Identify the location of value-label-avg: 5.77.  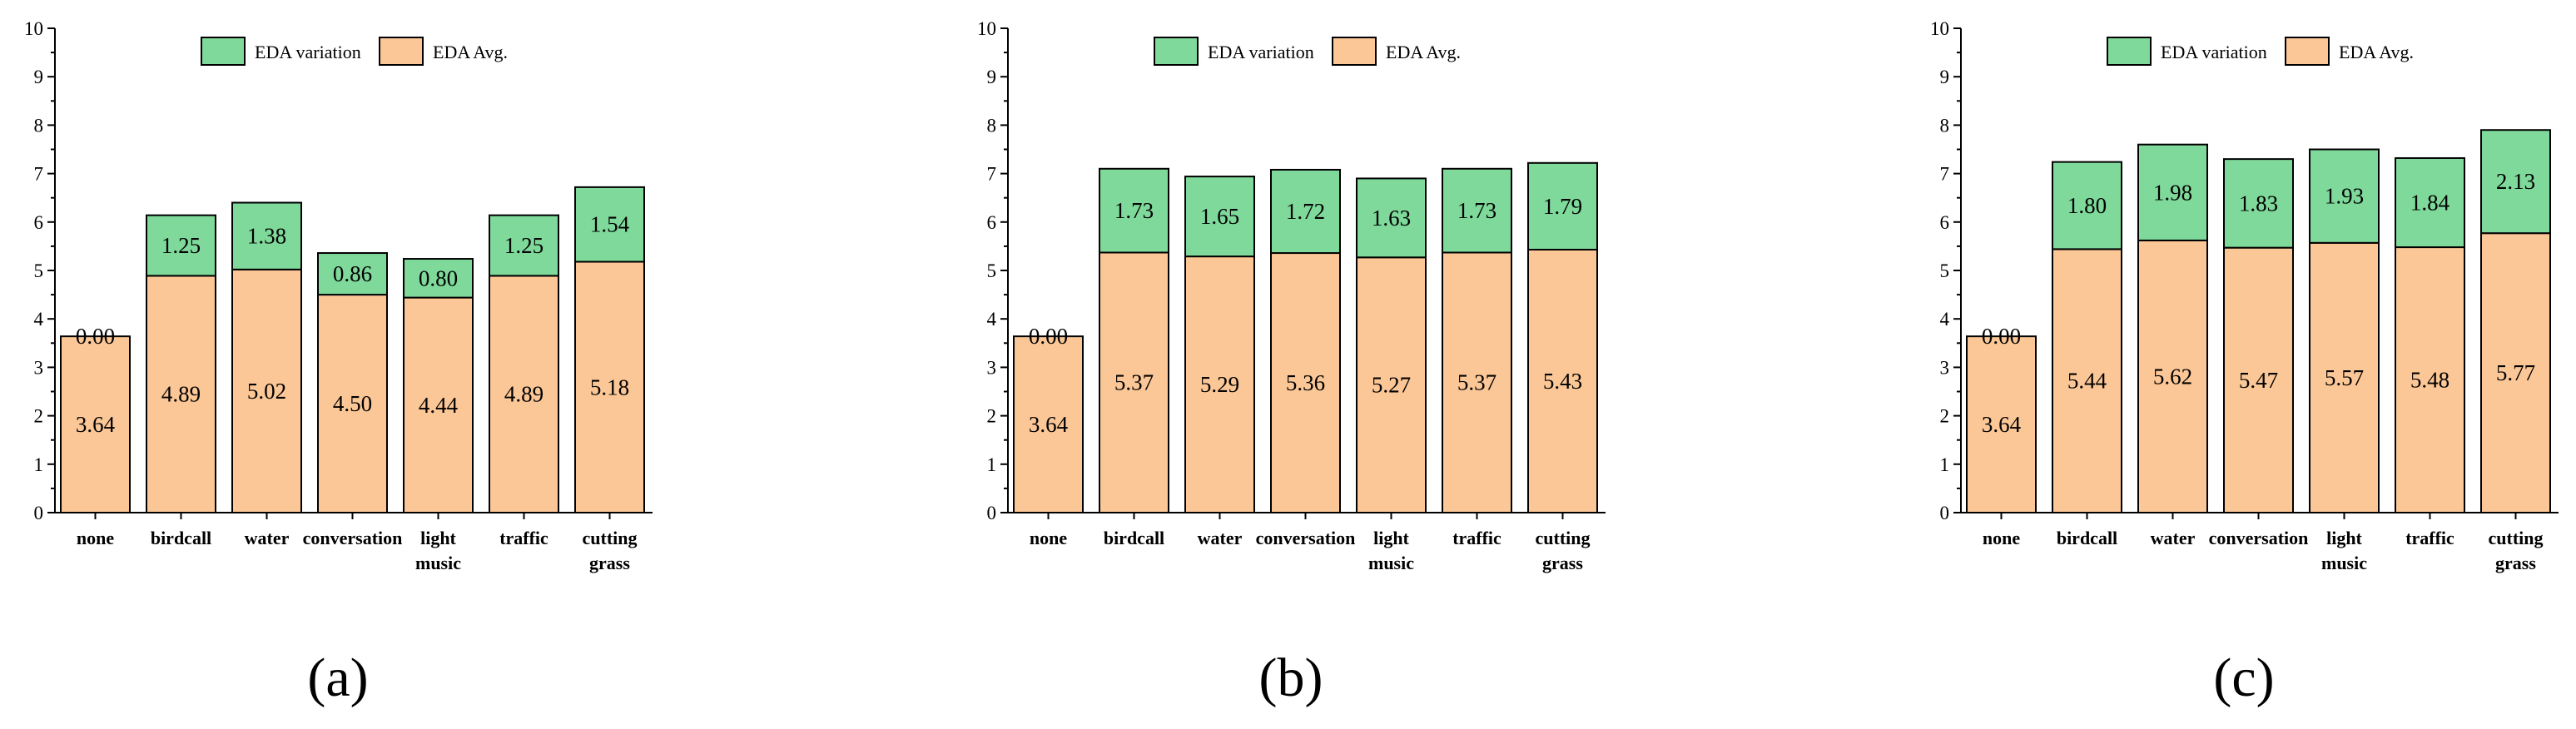
(2515, 373).